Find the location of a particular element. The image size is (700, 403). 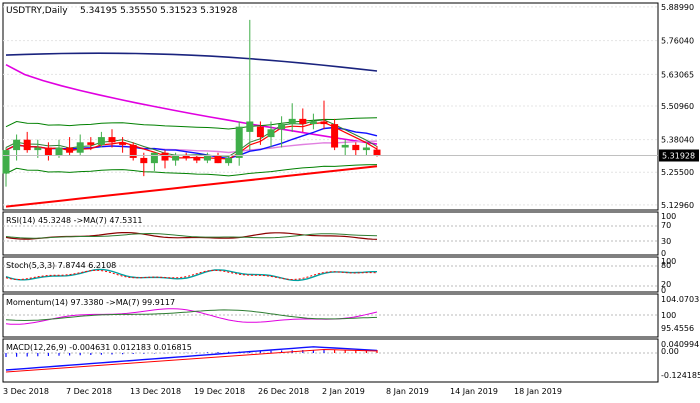

price-tick-4: 5.38040 is located at coordinates (677, 140).